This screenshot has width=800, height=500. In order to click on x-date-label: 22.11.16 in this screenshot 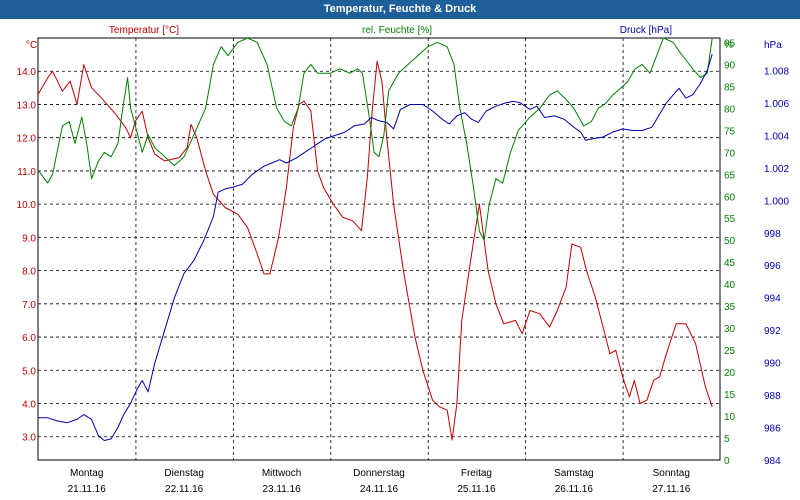, I will do `click(184, 489)`.